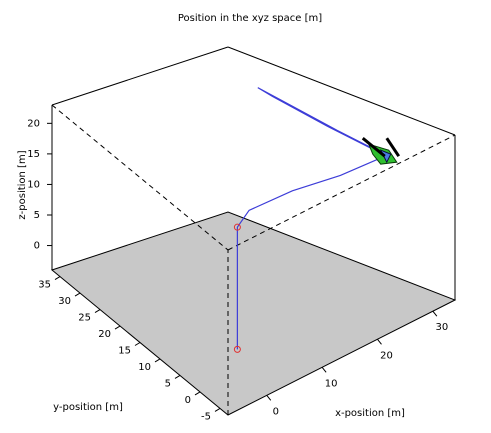 This screenshot has width=491, height=433. I want to click on x-axis-label: x-position [m], so click(370, 413).